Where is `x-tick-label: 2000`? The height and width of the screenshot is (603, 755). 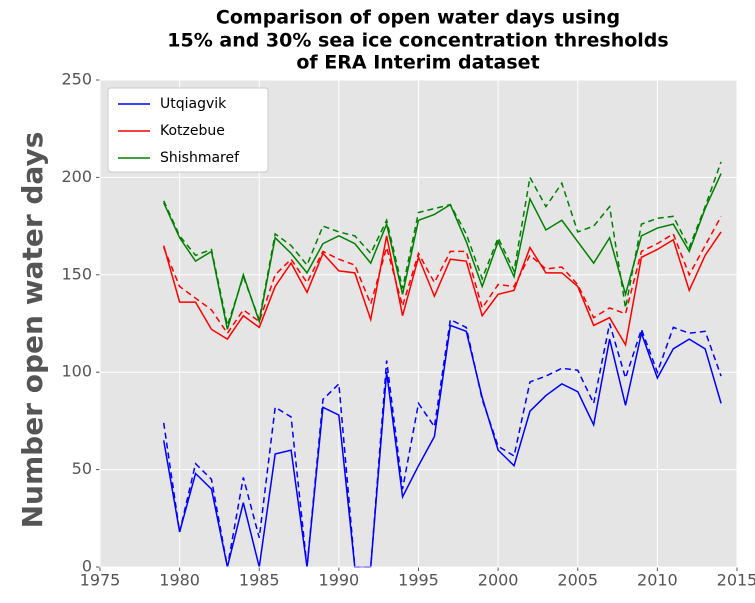
x-tick-label: 2000 is located at coordinates (498, 580).